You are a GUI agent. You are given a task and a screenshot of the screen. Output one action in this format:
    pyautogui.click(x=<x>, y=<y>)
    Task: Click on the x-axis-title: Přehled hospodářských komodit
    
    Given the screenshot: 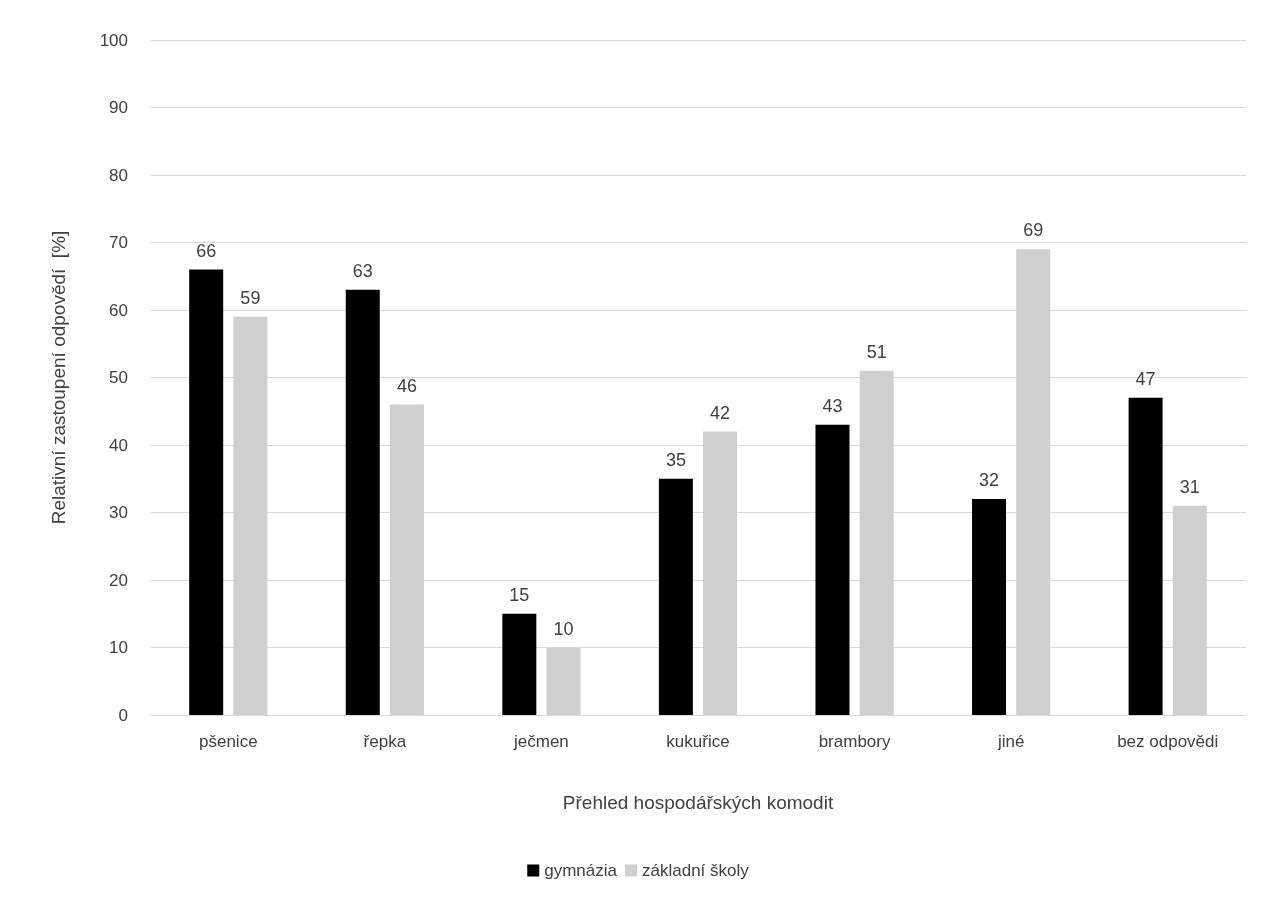 What is the action you would take?
    pyautogui.click(x=698, y=802)
    